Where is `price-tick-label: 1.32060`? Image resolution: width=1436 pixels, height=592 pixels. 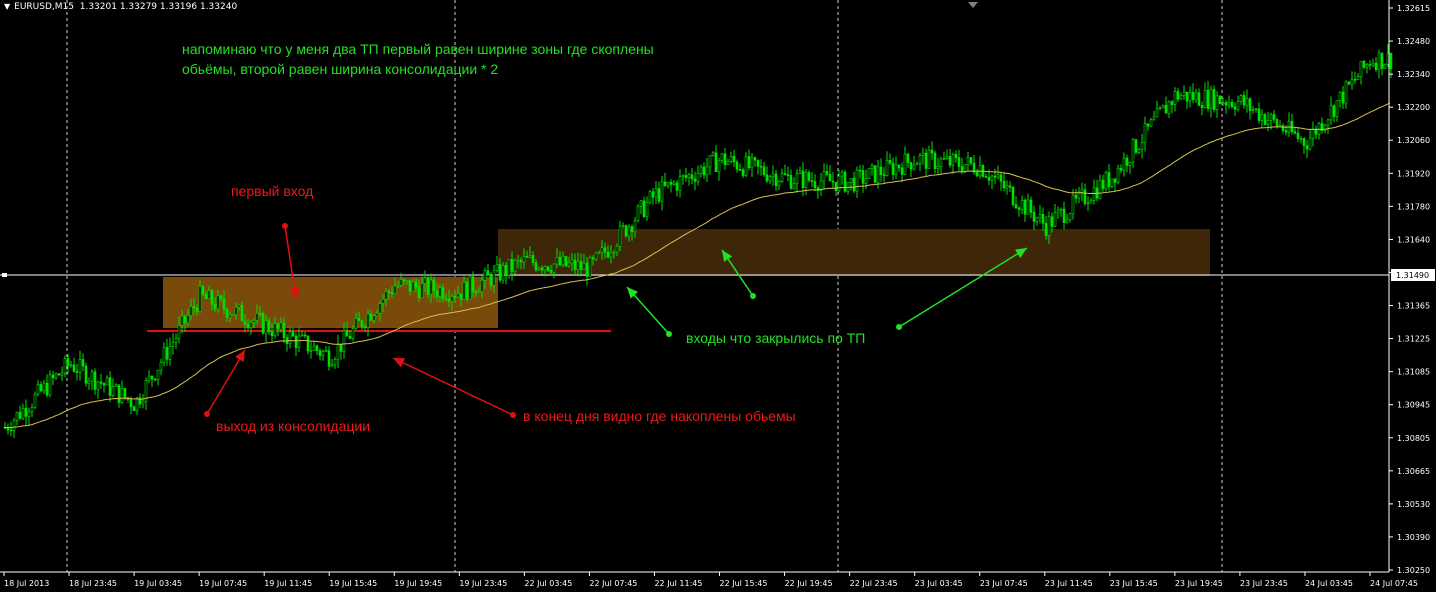
price-tick-label: 1.32060 is located at coordinates (1413, 140).